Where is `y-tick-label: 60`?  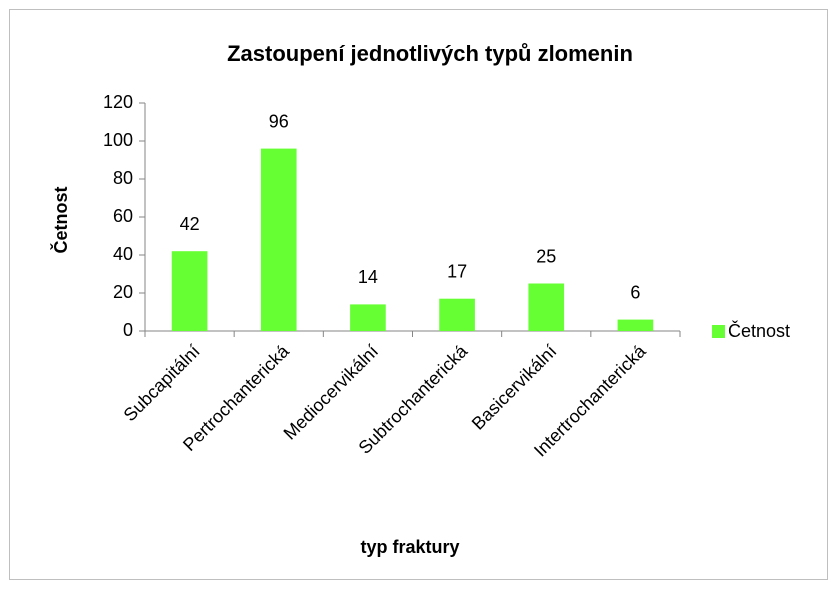
y-tick-label: 60 is located at coordinates (123, 216).